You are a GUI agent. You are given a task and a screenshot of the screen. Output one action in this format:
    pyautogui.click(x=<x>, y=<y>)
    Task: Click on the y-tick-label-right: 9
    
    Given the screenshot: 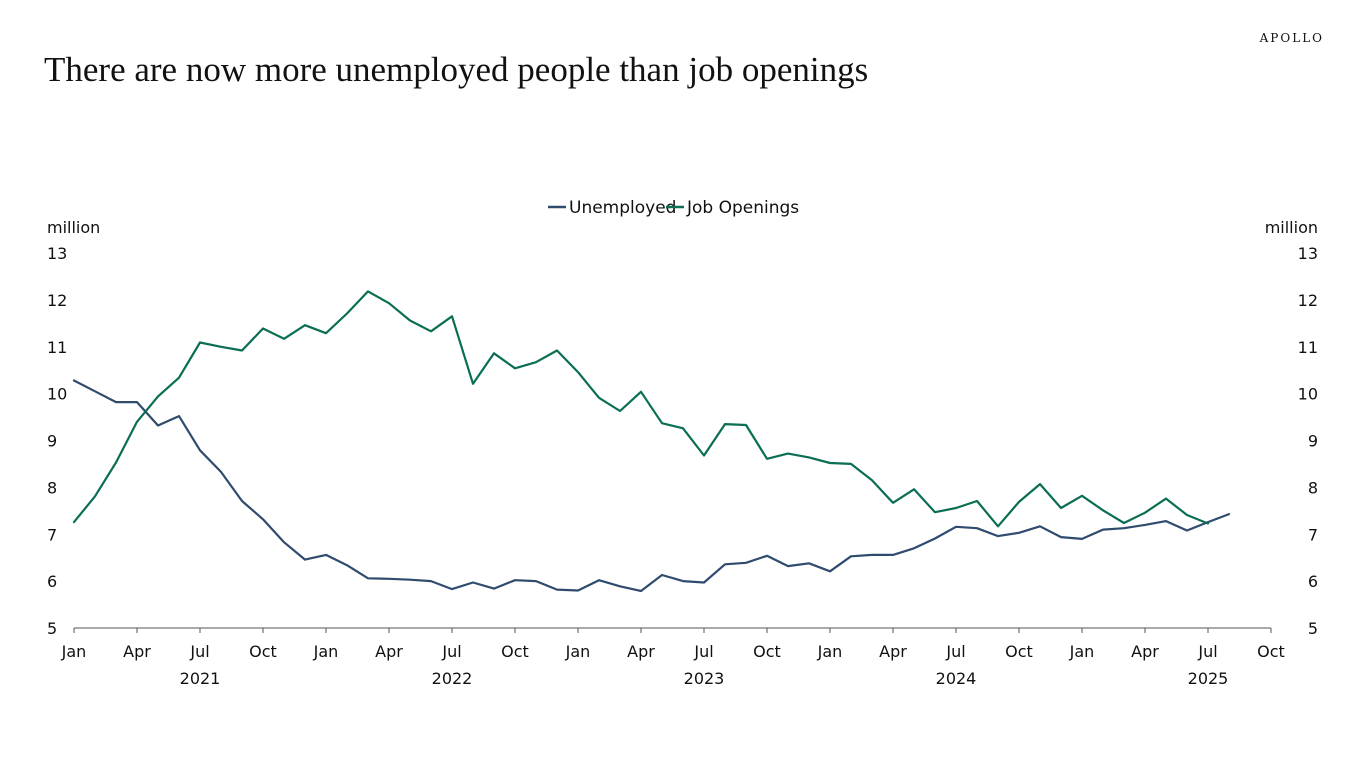 What is the action you would take?
    pyautogui.click(x=1313, y=441)
    